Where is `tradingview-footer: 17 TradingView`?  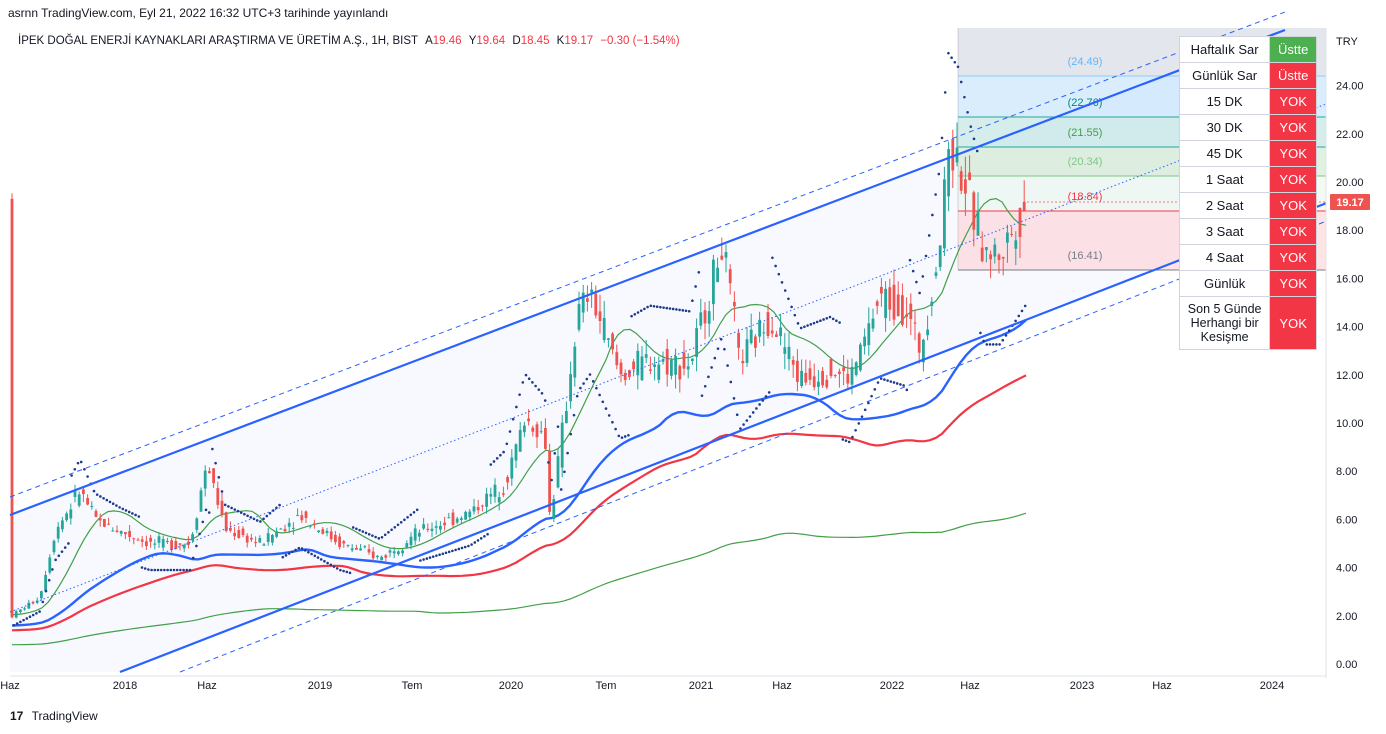
tradingview-footer: 17 TradingView is located at coordinates (54, 715).